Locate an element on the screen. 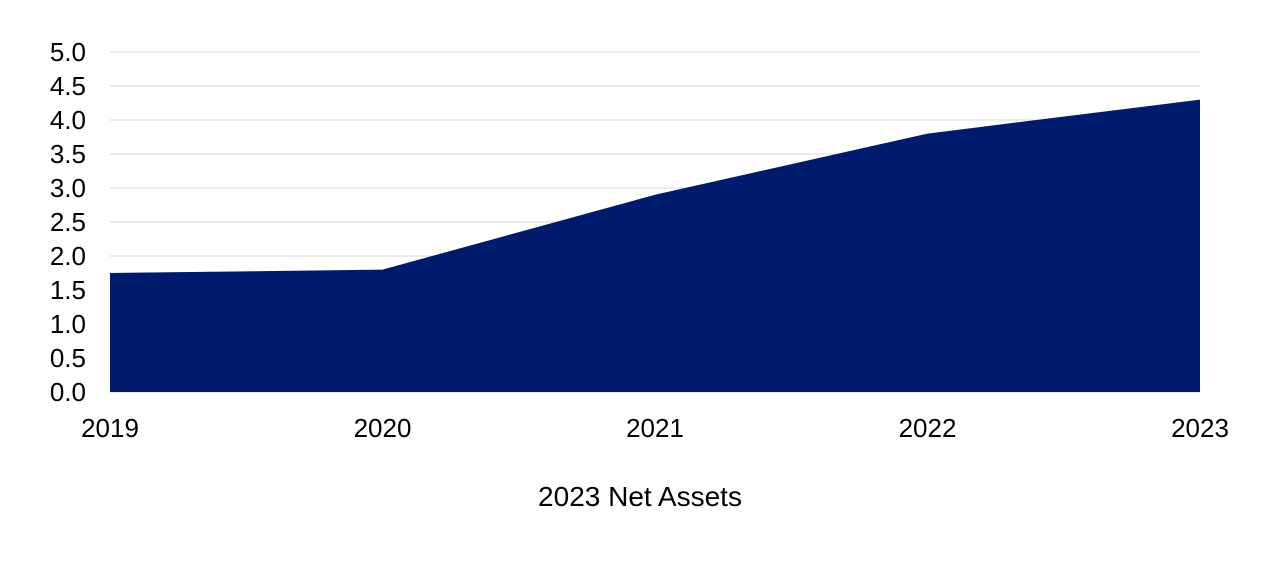 Image resolution: width=1280 pixels, height=570 pixels. y-tick-label: 5.0 is located at coordinates (68, 52).